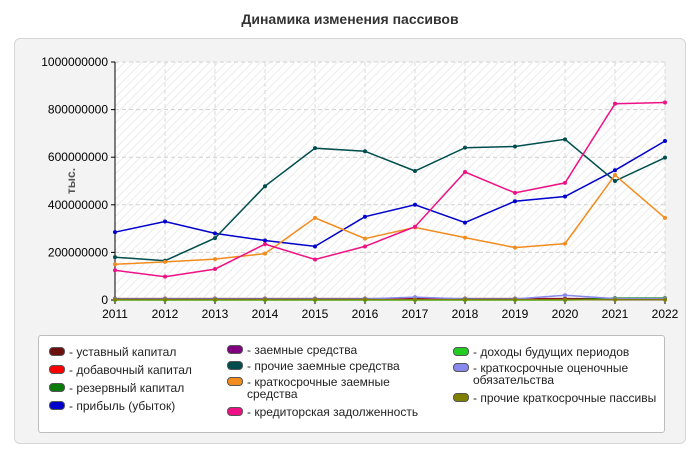  I want to click on x-tick-label: 2015, so click(315, 314).